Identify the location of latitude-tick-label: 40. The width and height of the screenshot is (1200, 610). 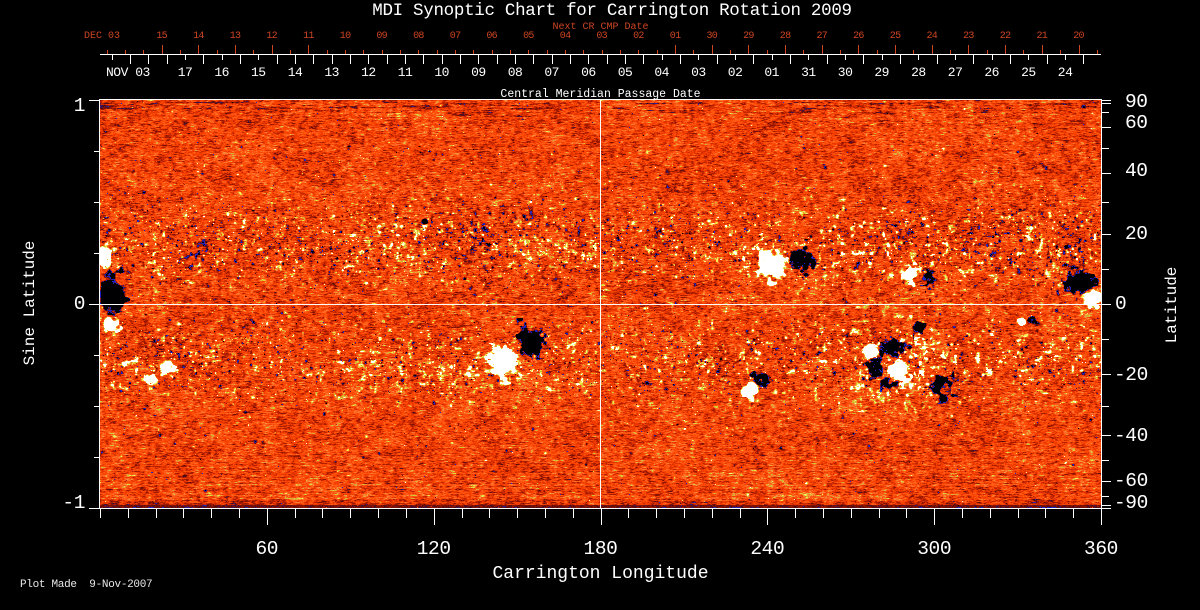
(1136, 171).